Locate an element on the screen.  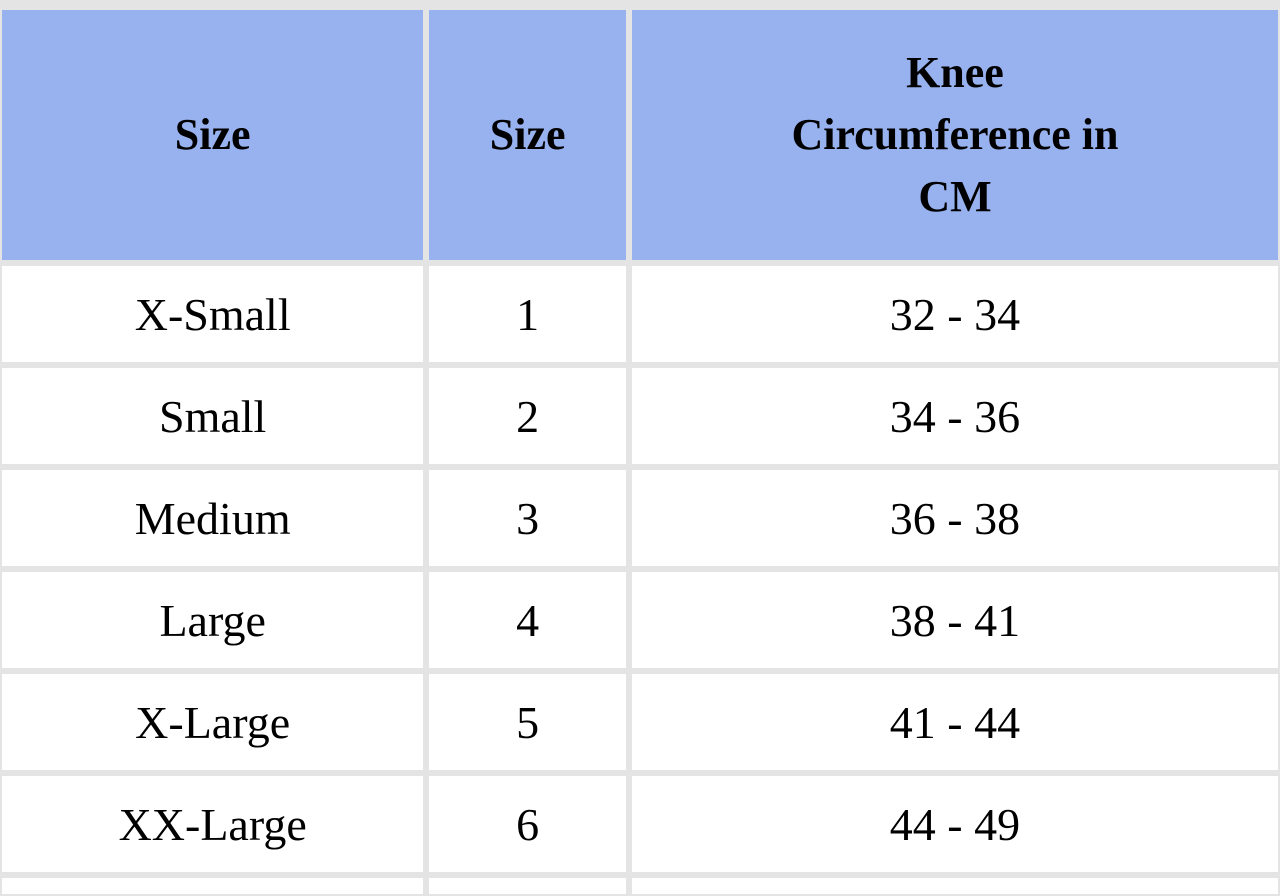
cell-size-number: 5 is located at coordinates (527, 722).